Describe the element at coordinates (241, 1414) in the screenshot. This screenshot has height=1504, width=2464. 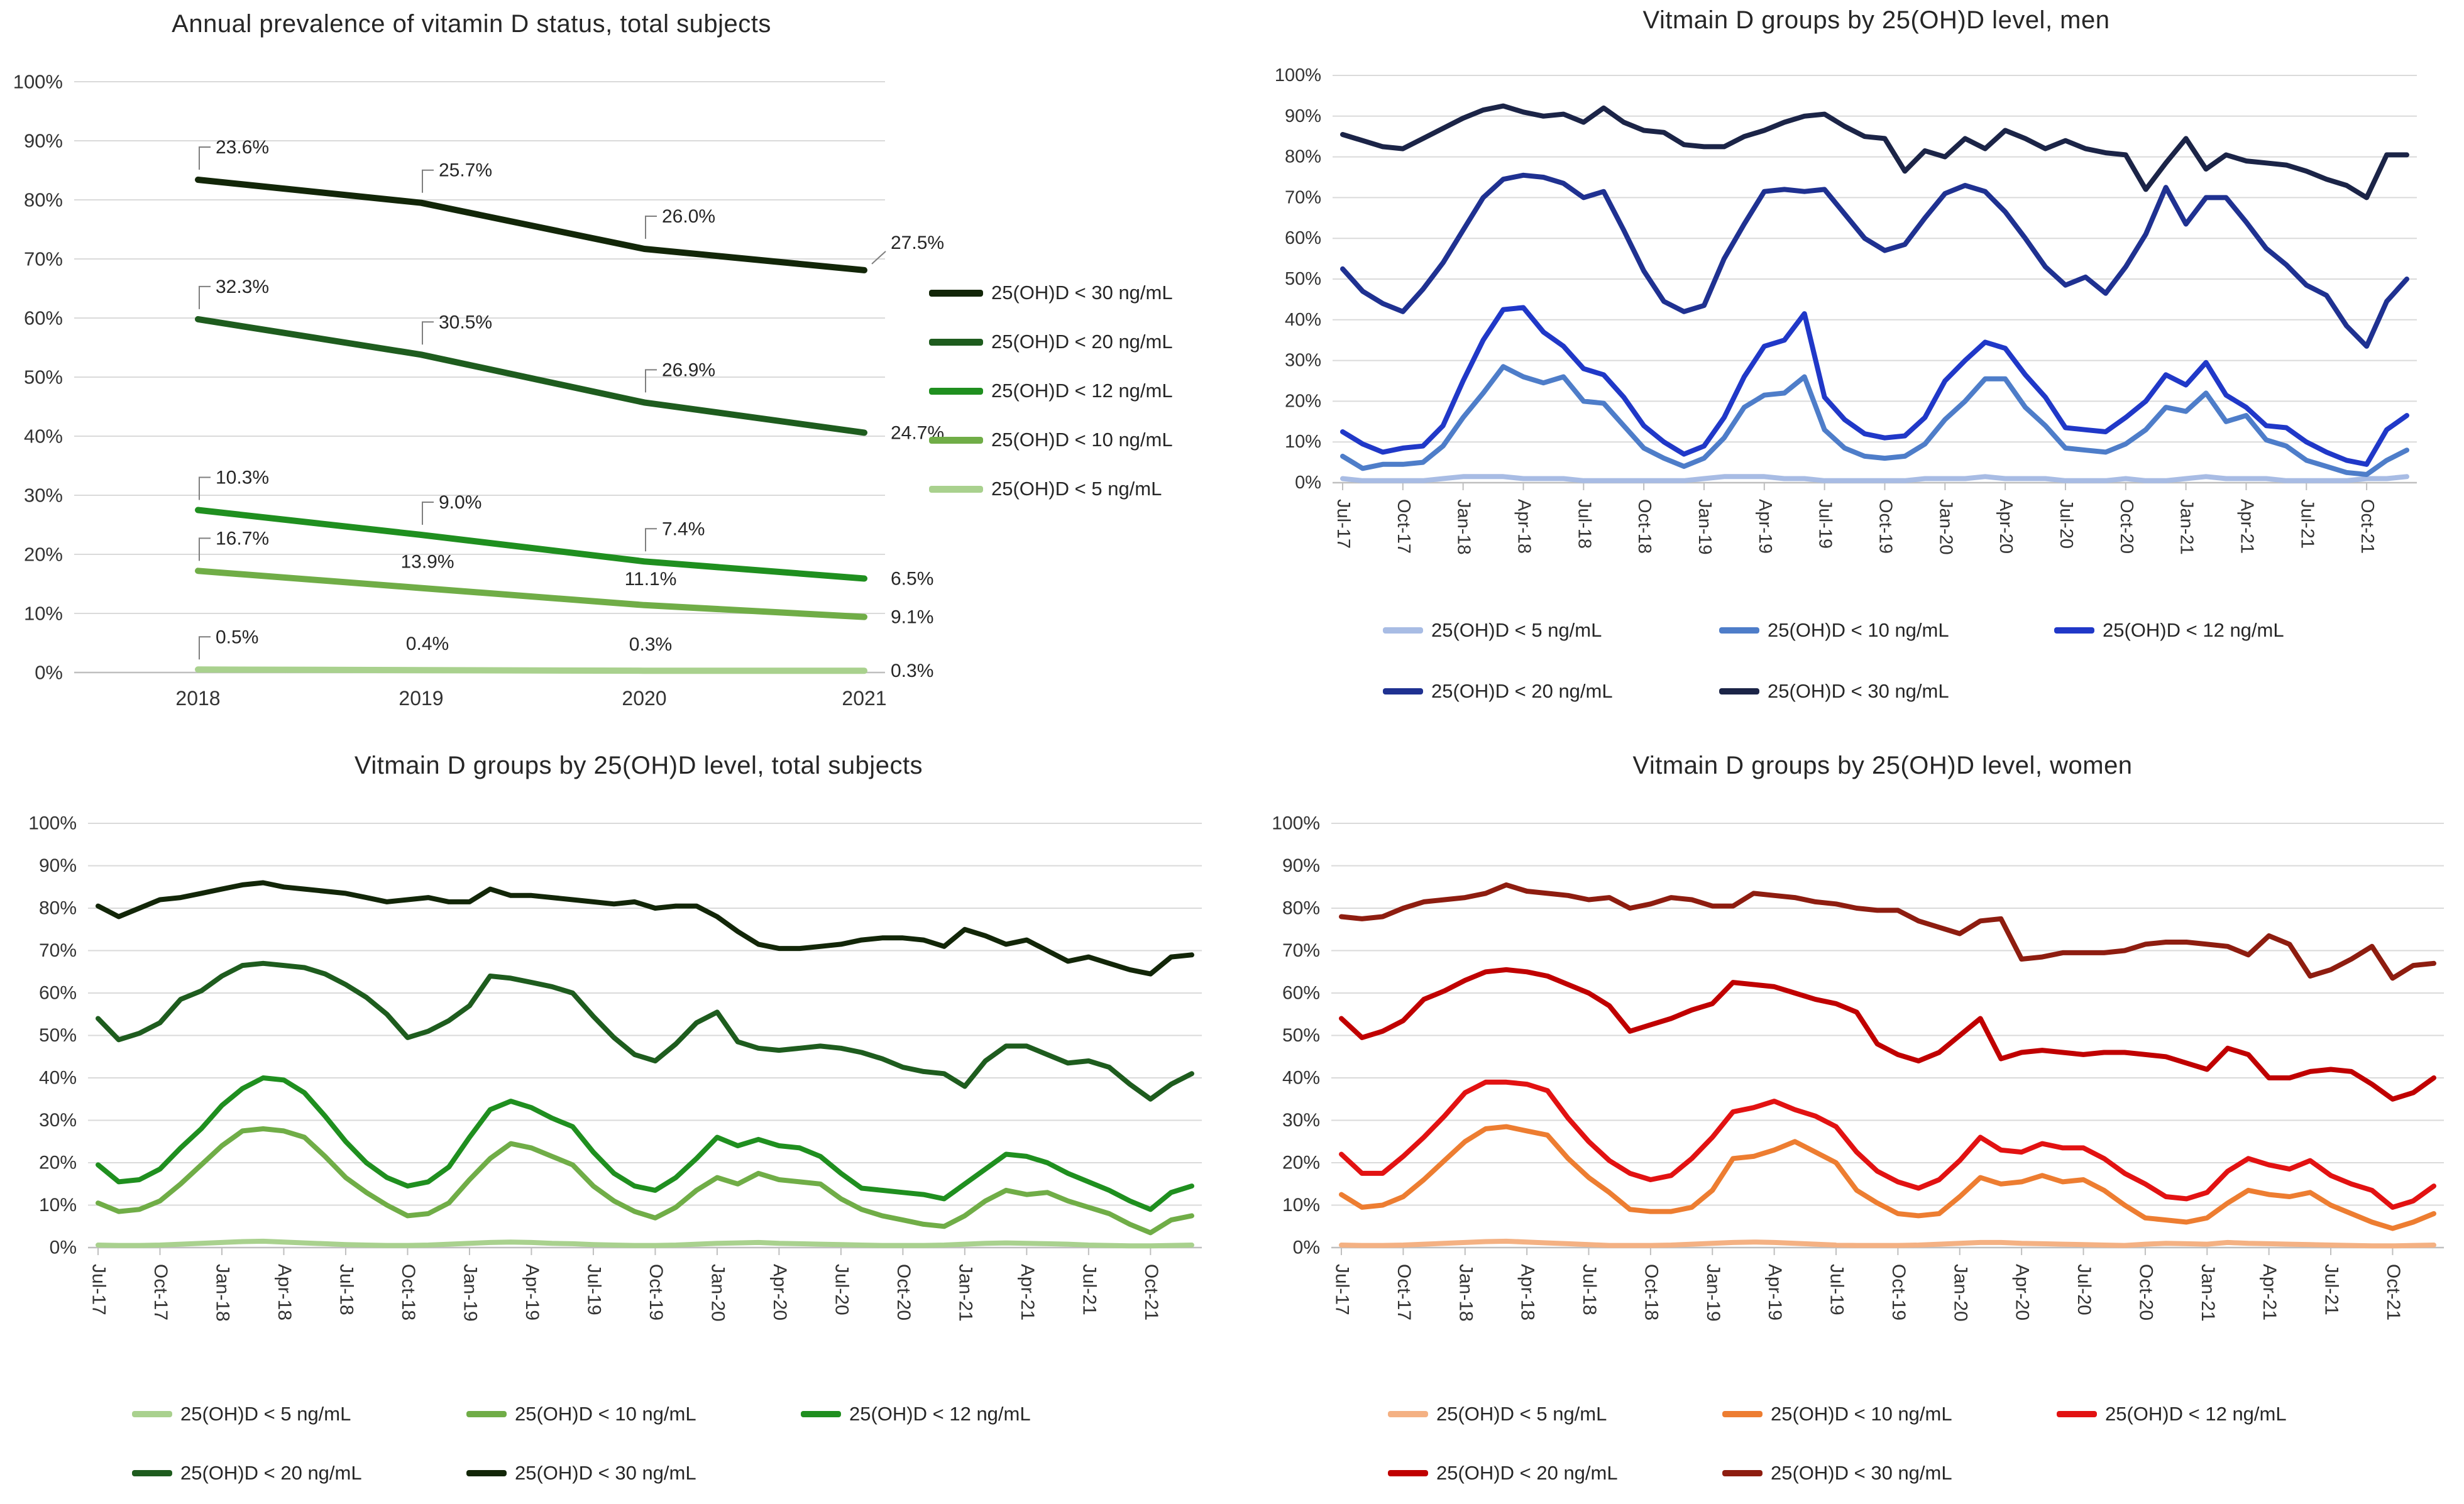
I see `legend-item: 25(OH)D < 5 ng/mL` at that location.